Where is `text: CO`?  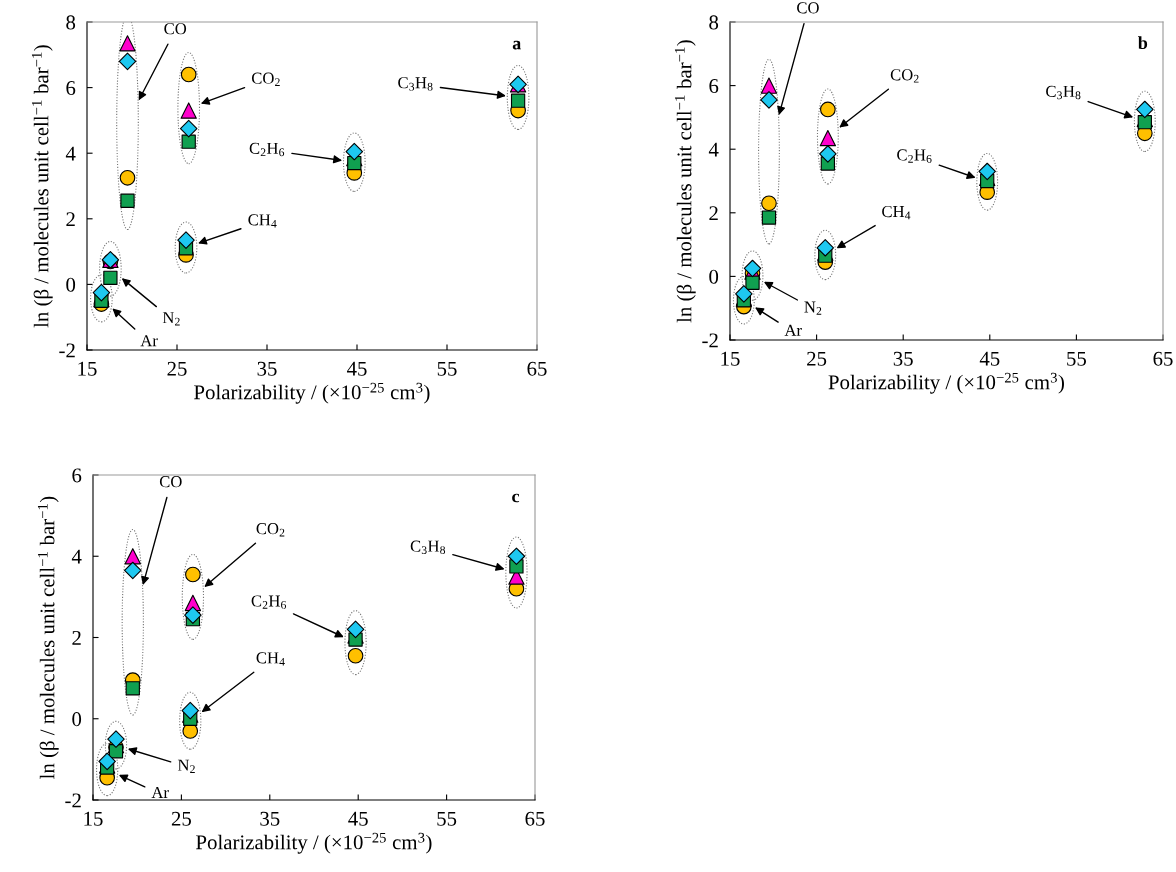 text: CO is located at coordinates (808, 8).